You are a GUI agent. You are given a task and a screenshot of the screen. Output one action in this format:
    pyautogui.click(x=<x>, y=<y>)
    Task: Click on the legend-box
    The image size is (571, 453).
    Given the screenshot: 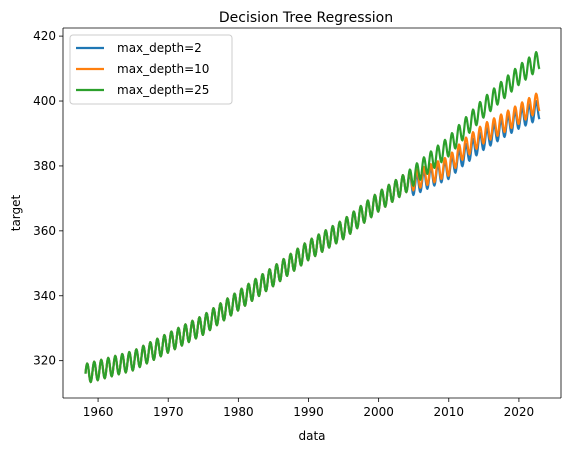 What is the action you would take?
    pyautogui.click(x=151, y=69)
    